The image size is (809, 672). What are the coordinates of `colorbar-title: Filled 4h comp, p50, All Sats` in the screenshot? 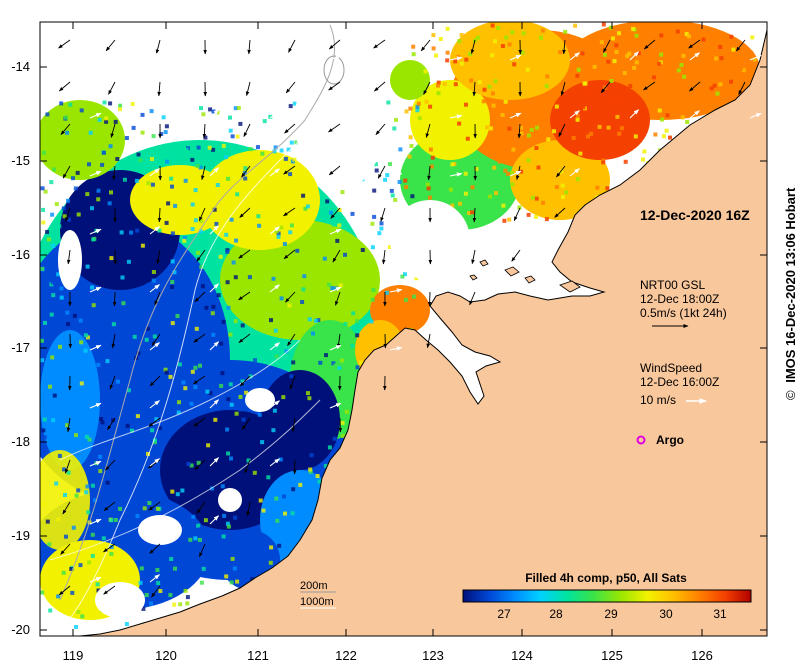 It's located at (606, 578).